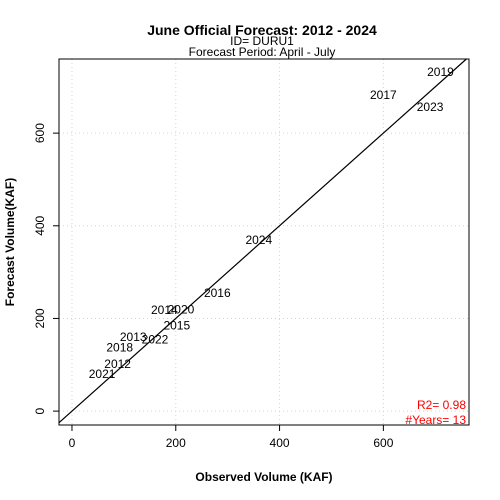 The height and width of the screenshot is (500, 500). Describe the element at coordinates (262, 52) in the screenshot. I see `chart-subtitle-period: Forecast Period: April - July` at that location.